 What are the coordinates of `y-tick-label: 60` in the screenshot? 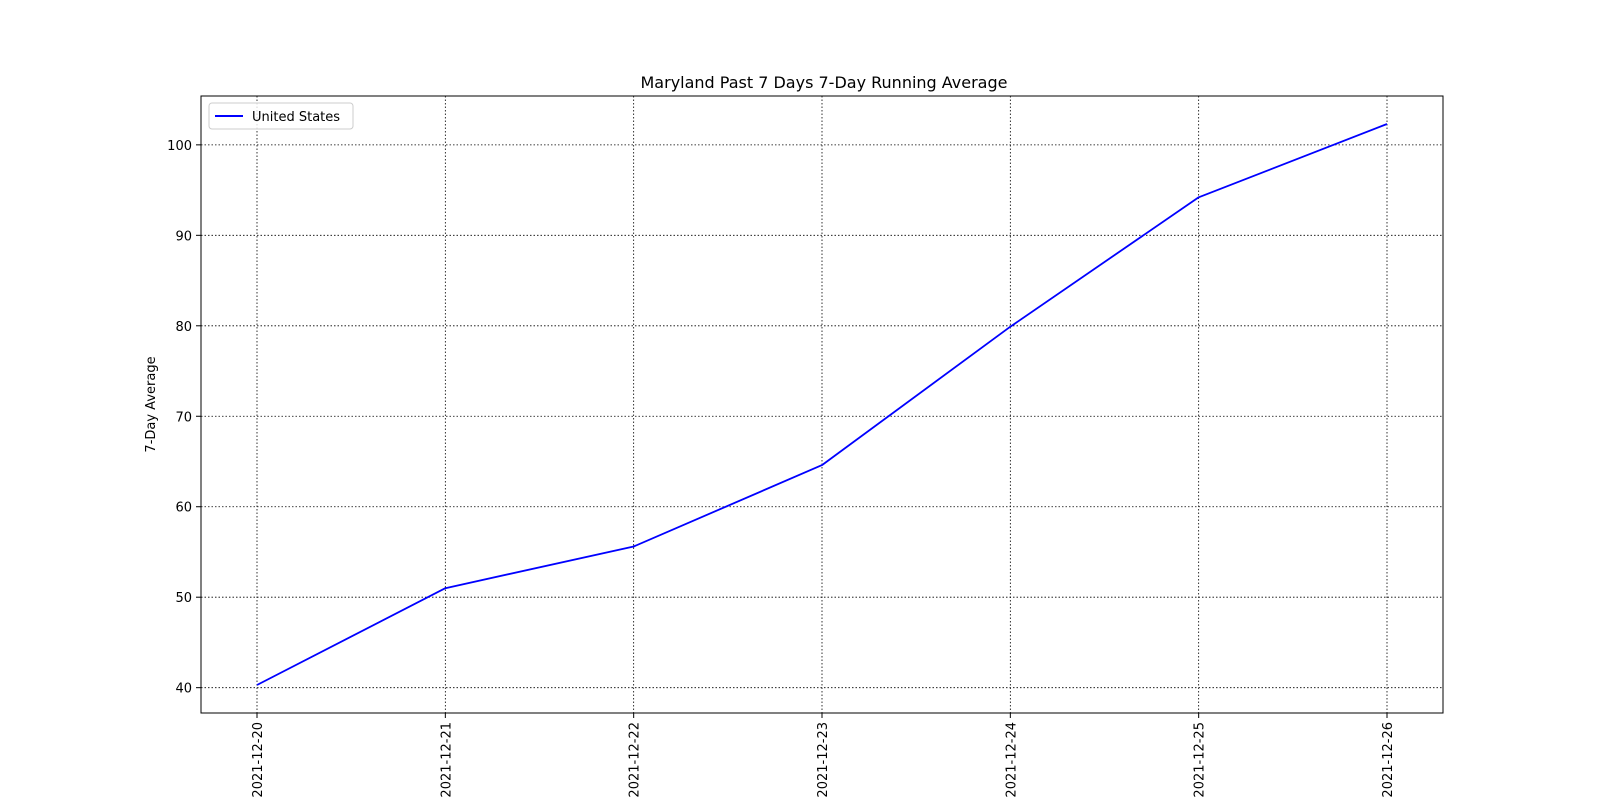 It's located at (183, 508).